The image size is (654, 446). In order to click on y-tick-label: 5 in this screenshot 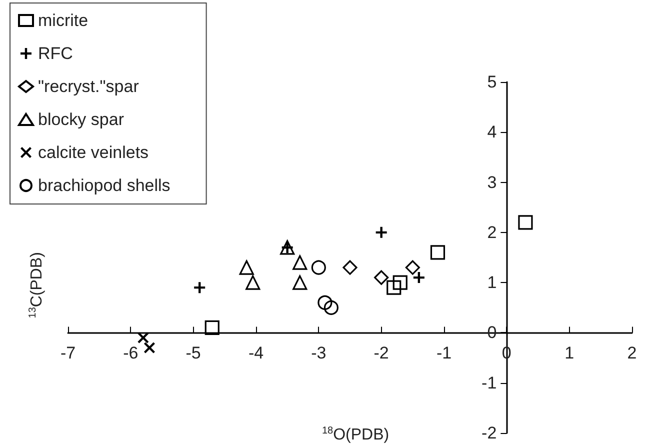, I will do `click(492, 82)`.